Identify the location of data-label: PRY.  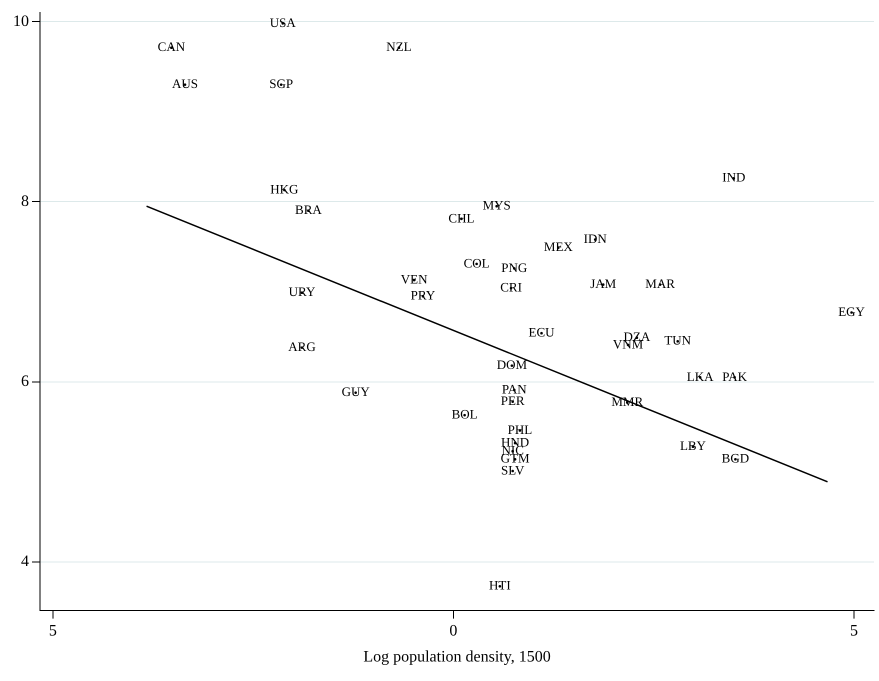
(423, 295).